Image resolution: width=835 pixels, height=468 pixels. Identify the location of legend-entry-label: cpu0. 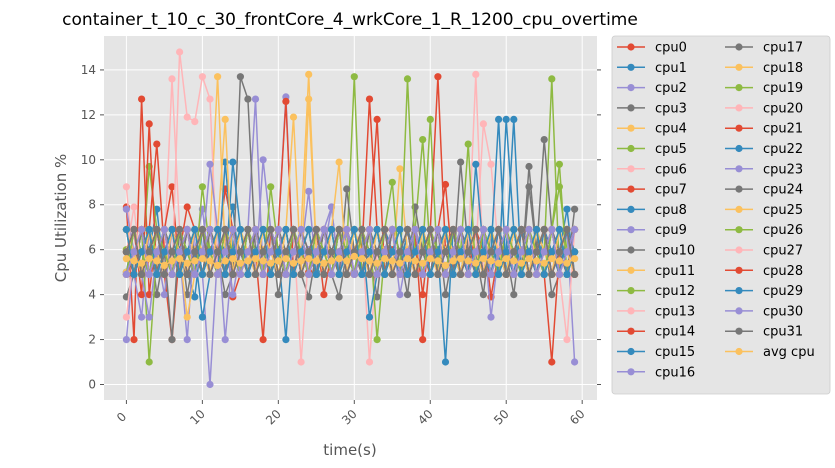
(671, 48).